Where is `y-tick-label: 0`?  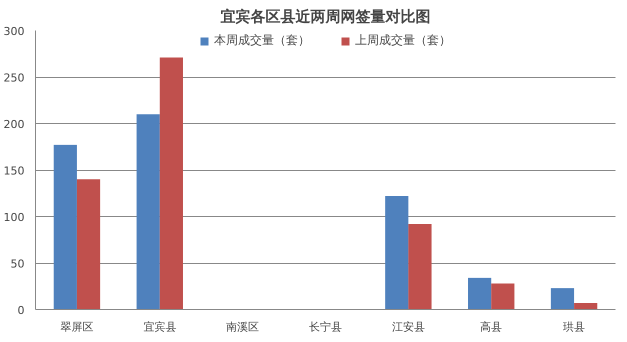
y-tick-label: 0 is located at coordinates (21, 310).